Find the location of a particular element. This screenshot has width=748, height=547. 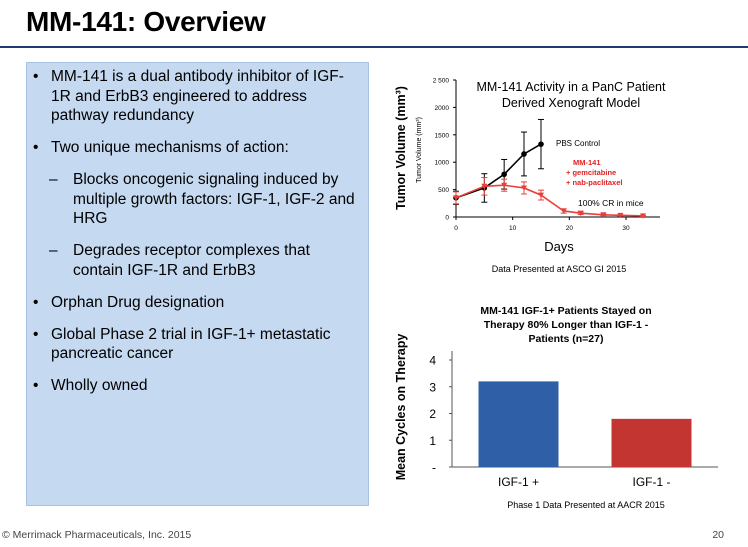

page-number: 20 is located at coordinates (718, 535).